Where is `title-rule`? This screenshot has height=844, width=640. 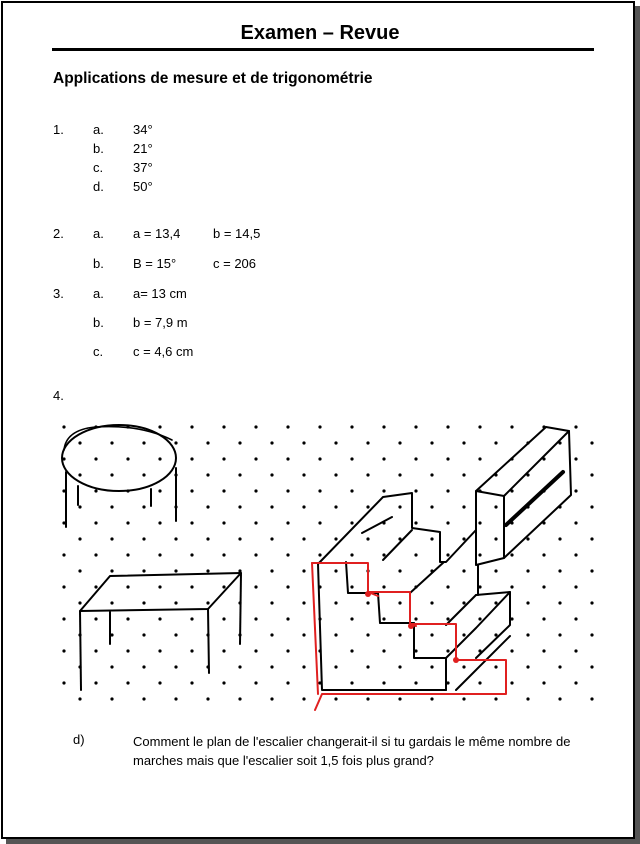
title-rule is located at coordinates (323, 49).